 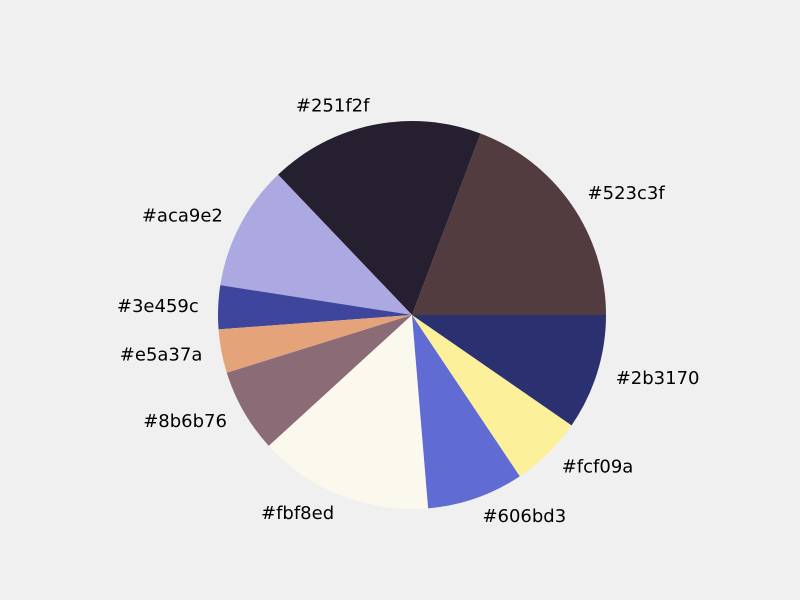 What do you see at coordinates (333, 105) in the screenshot?
I see `slice-label: #251f2f` at bounding box center [333, 105].